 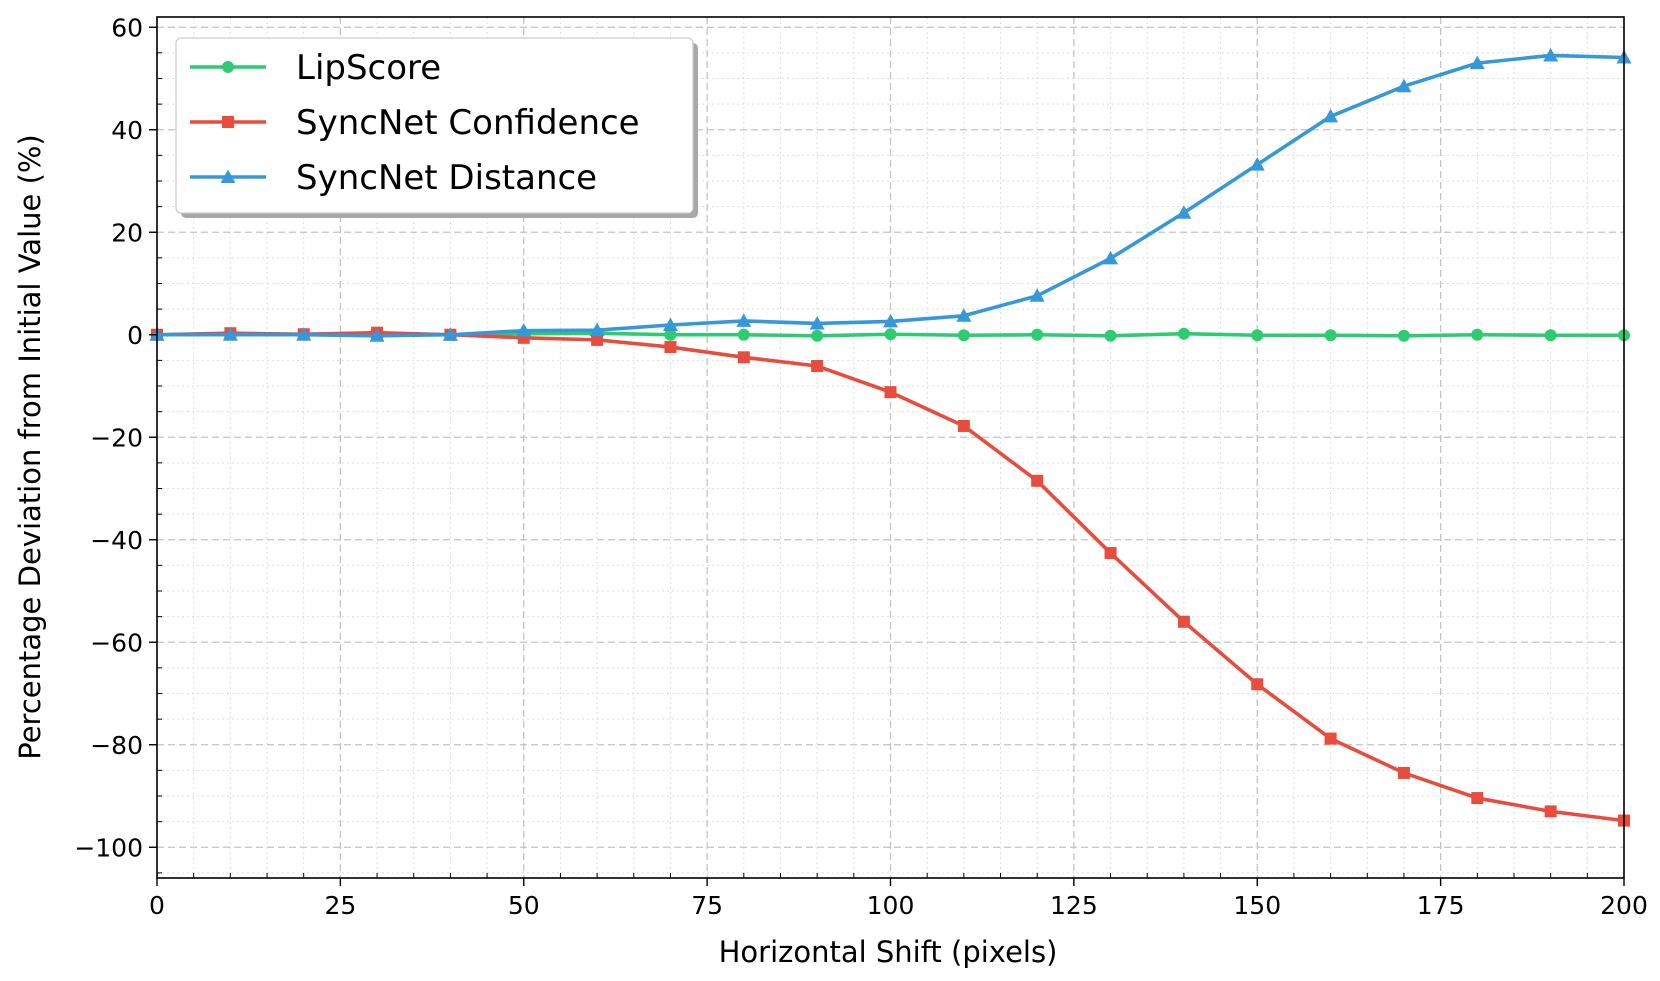 What do you see at coordinates (116, 642) in the screenshot?
I see `y-tick-label: −60` at bounding box center [116, 642].